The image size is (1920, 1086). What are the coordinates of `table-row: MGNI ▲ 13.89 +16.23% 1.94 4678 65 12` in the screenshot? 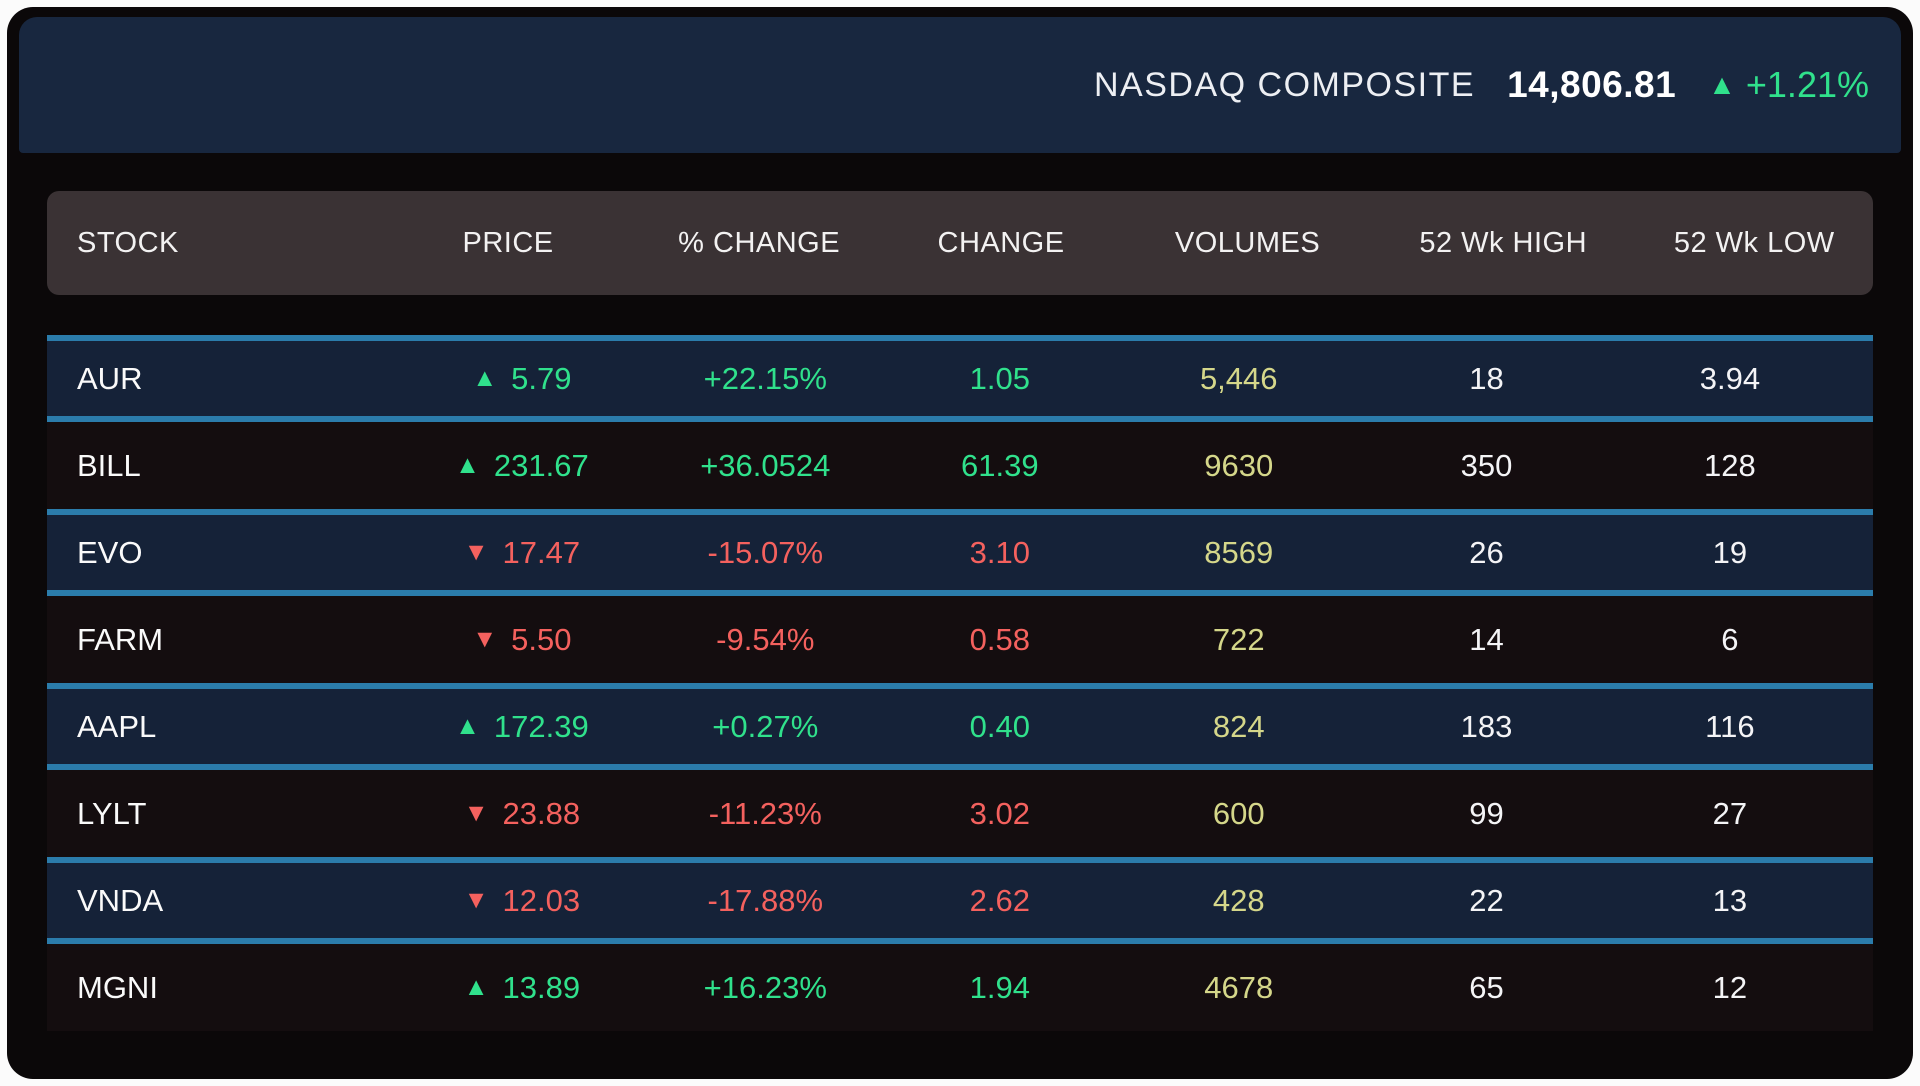 It's located at (960, 987).